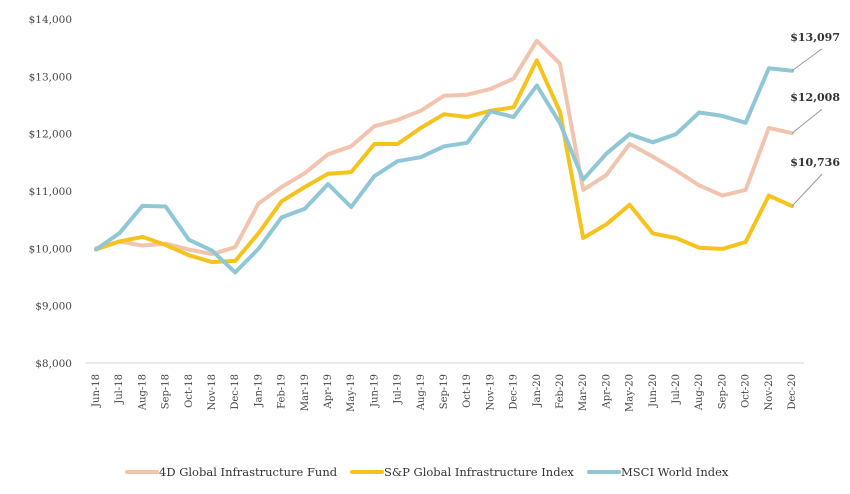 The width and height of the screenshot is (850, 494). Describe the element at coordinates (248, 472) in the screenshot. I see `legend-label: 4D Global Infrastructure Fund` at that location.